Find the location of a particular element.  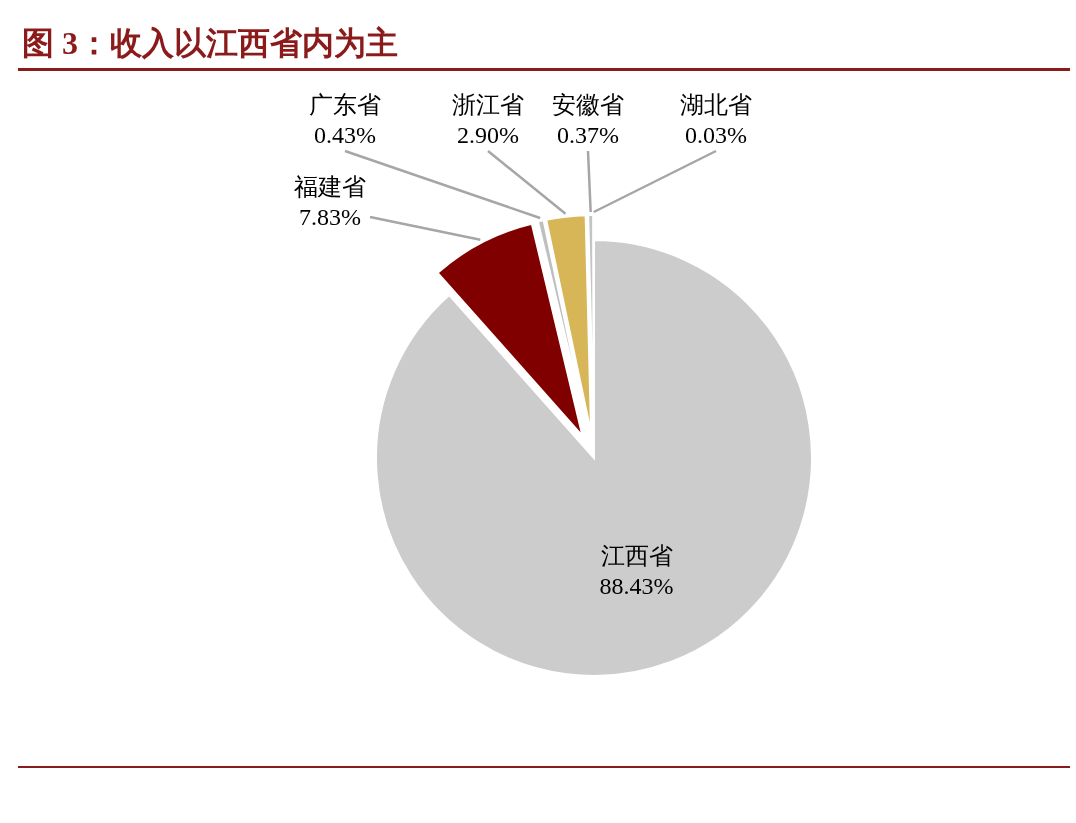

slice-label: 福建省 is located at coordinates (330, 187).